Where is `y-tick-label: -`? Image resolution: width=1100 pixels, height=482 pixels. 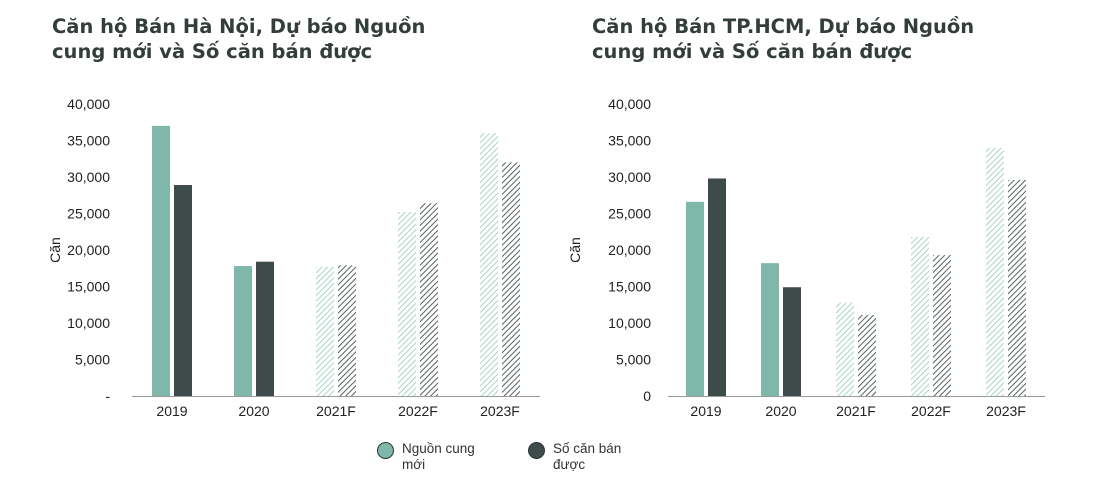
y-tick-label: - is located at coordinates (107, 396).